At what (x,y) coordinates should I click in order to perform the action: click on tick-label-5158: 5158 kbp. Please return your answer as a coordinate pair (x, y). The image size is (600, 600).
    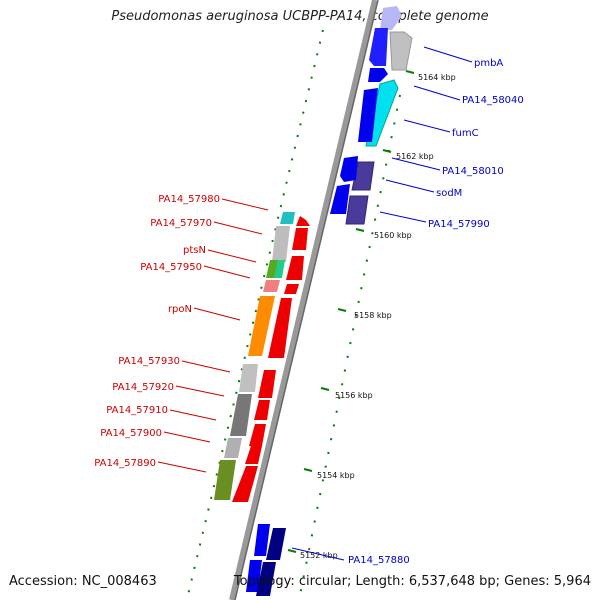
    Looking at the image, I should click on (373, 315).